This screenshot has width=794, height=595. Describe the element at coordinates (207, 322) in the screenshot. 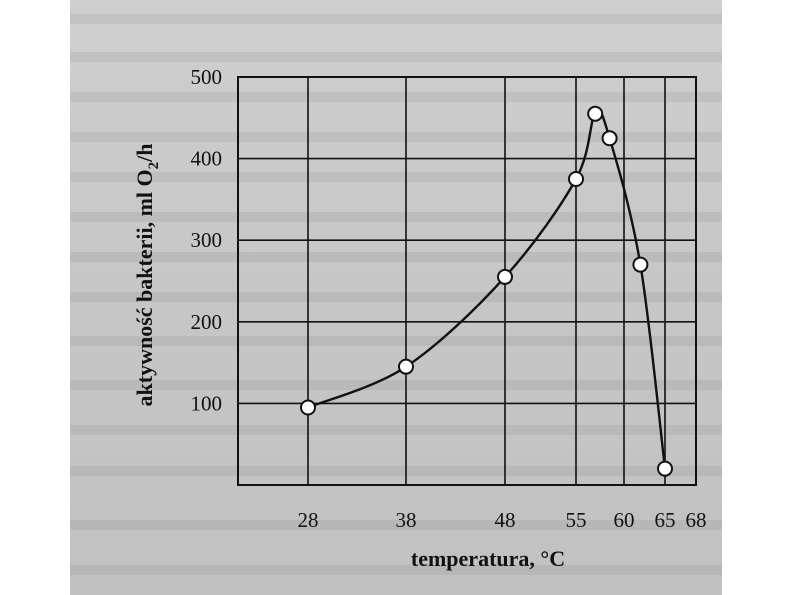

I see `y-tick-label-200: 200` at that location.